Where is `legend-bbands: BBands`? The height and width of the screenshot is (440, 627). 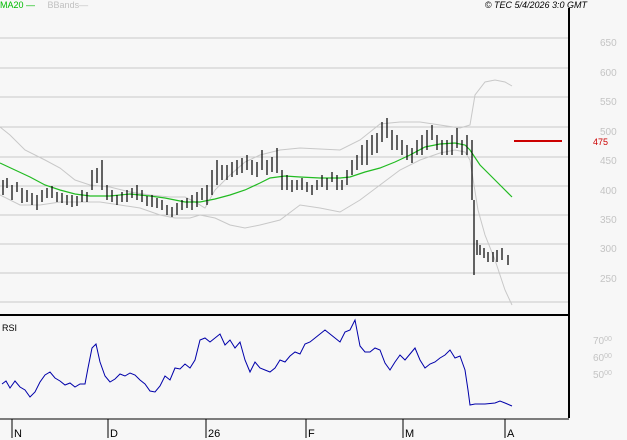
legend-bbands: BBands is located at coordinates (63, 5).